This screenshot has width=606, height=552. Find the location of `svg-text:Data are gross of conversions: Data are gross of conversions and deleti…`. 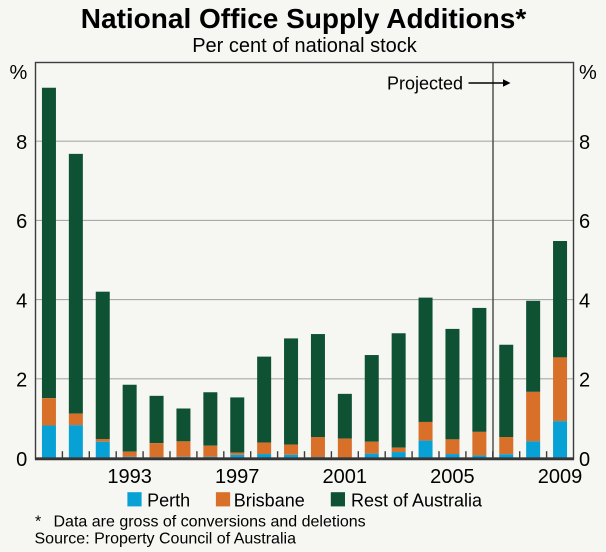

svg-text:Data are gross of conversions: Data are gross of conversions and deleti… is located at coordinates (210, 522).